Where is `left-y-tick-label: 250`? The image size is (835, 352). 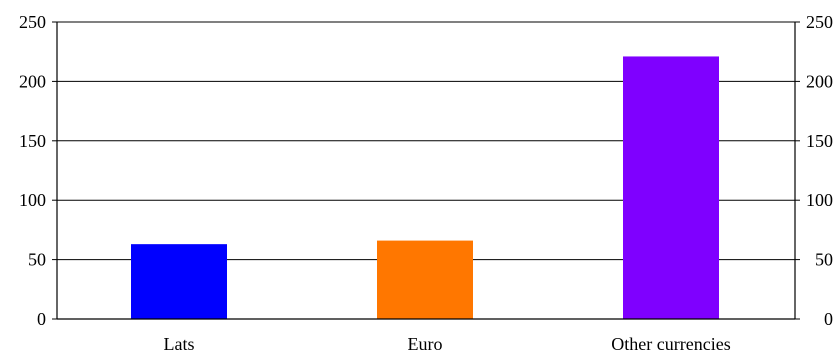
left-y-tick-label: 250 is located at coordinates (32, 22).